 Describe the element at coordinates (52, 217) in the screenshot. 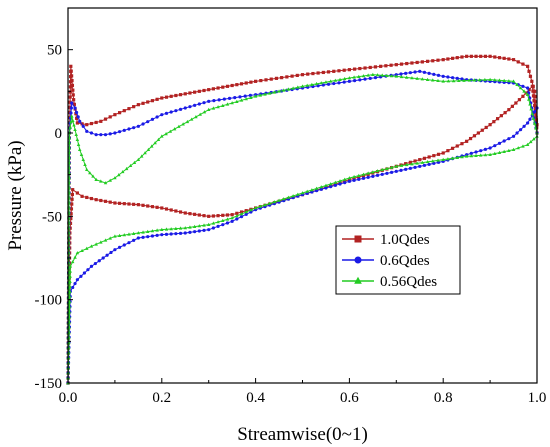

I see `y-tick-label: -50` at that location.